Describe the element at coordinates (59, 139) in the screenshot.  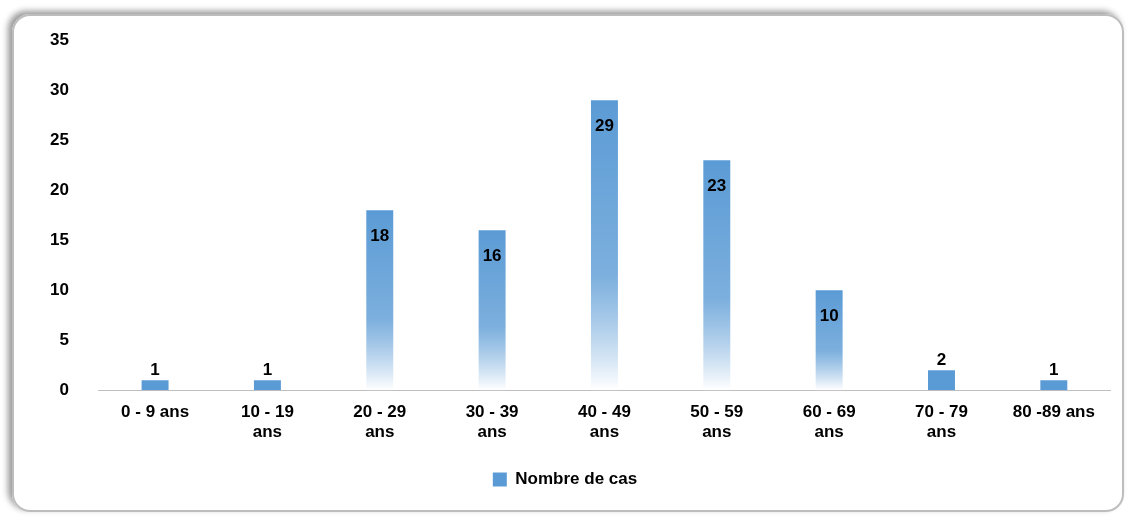
I see `y-tick-label: 25` at that location.